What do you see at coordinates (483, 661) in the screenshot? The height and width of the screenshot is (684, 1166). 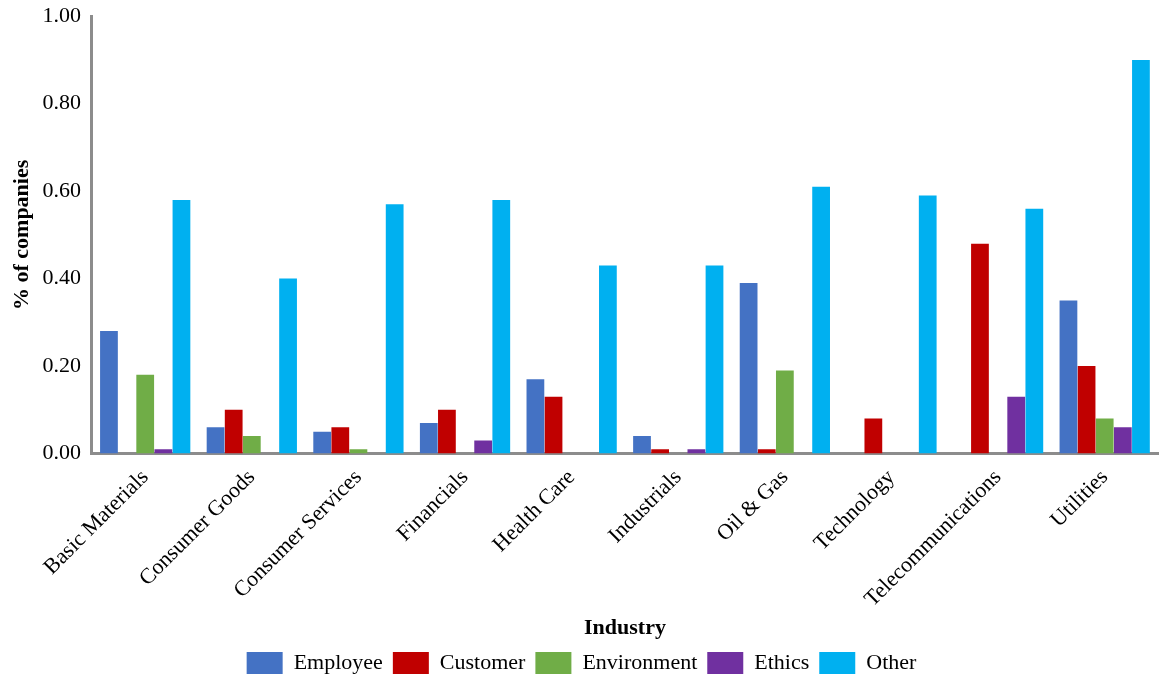 I see `legend-label: Customer` at bounding box center [483, 661].